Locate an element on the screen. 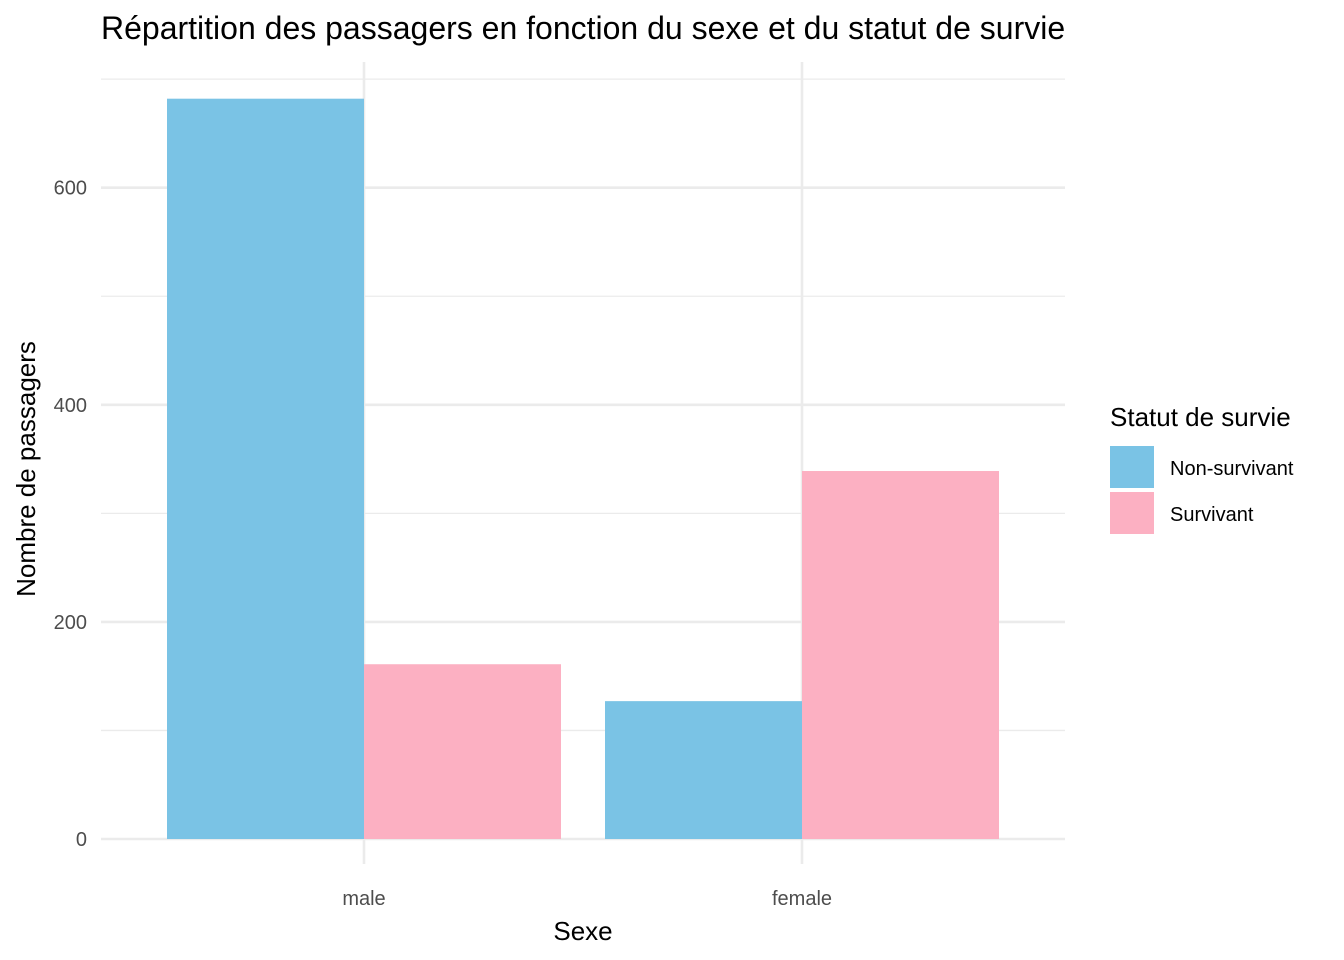 This screenshot has height=960, width=1344. y-tick-label: 600 is located at coordinates (70, 189).